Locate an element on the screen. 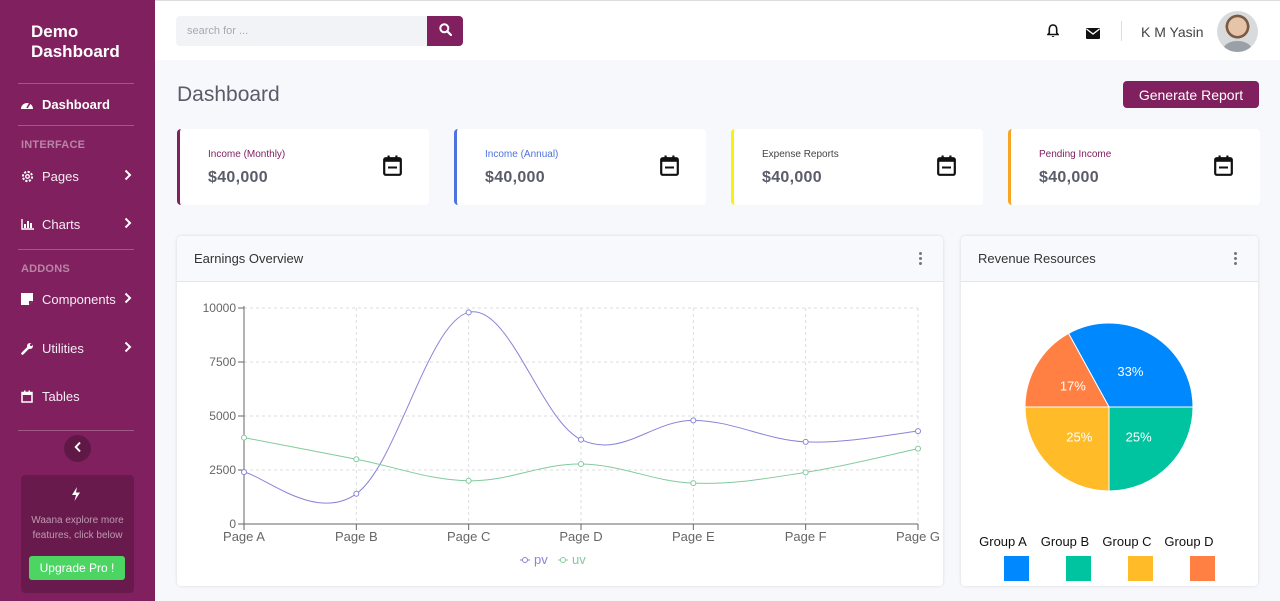 This screenshot has height=601, width=1280. search-button is located at coordinates (445, 31).